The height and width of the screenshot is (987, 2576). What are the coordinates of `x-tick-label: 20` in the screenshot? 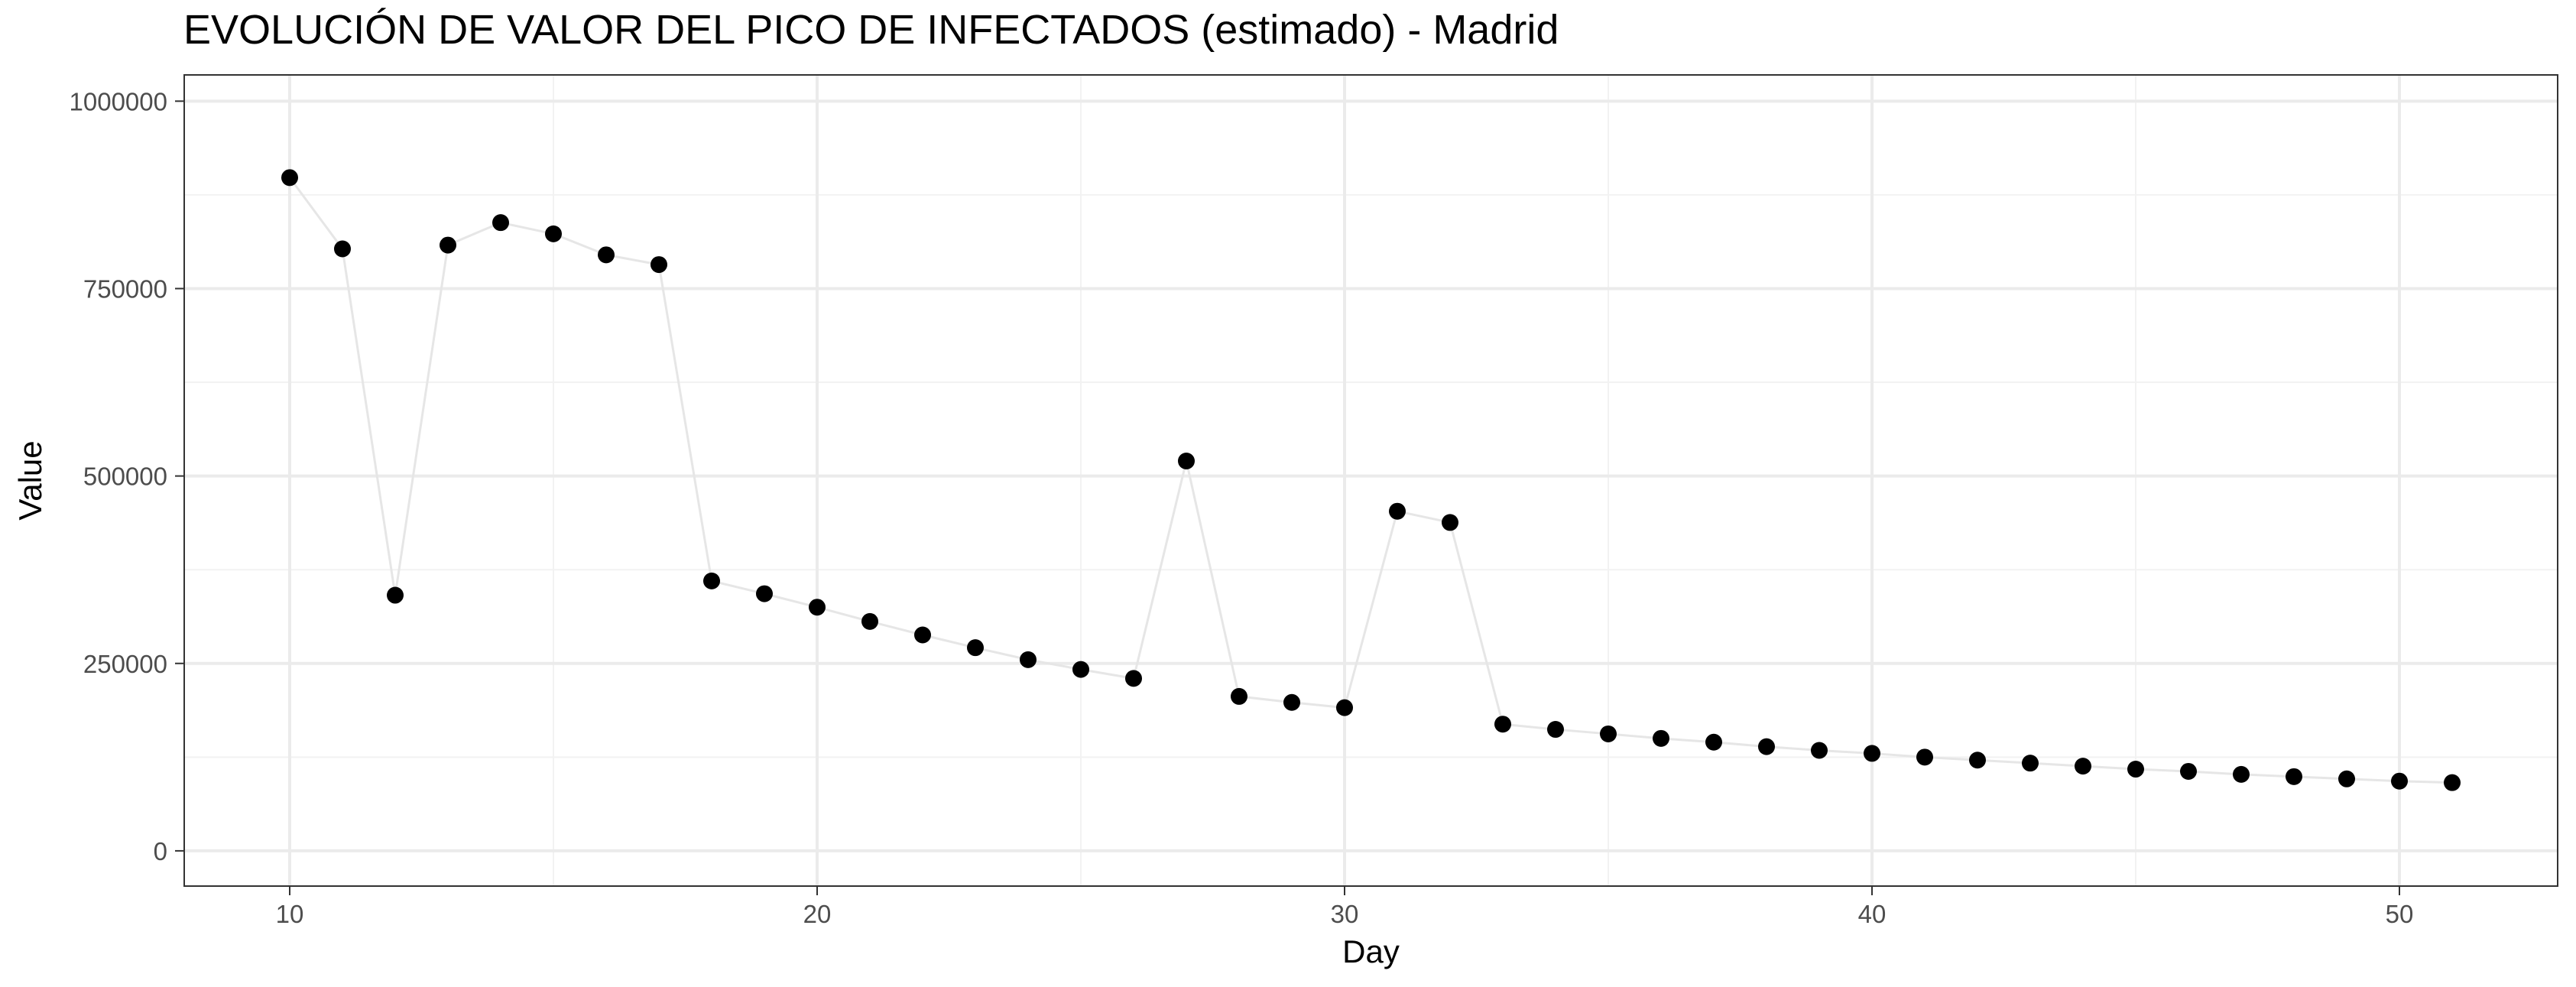 It's located at (818, 914).